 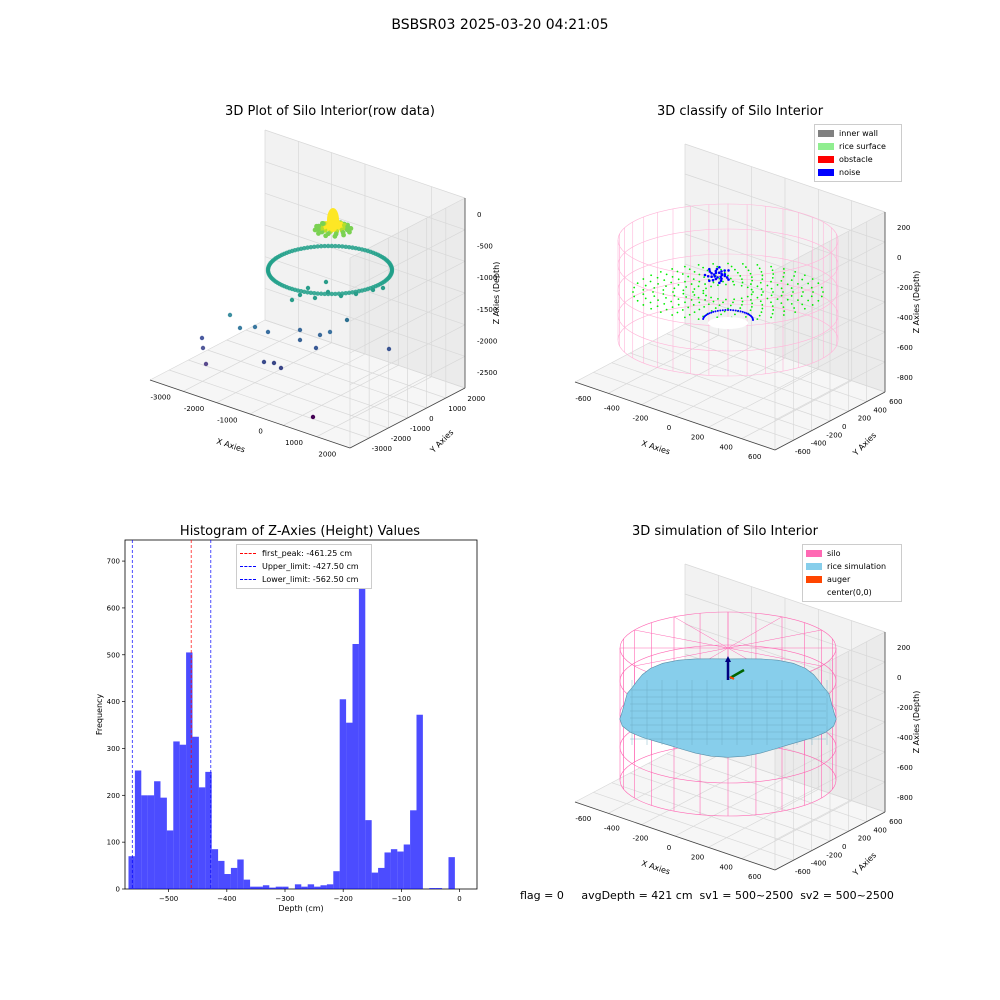 What do you see at coordinates (728, 340) in the screenshot?
I see `silo-ring` at bounding box center [728, 340].